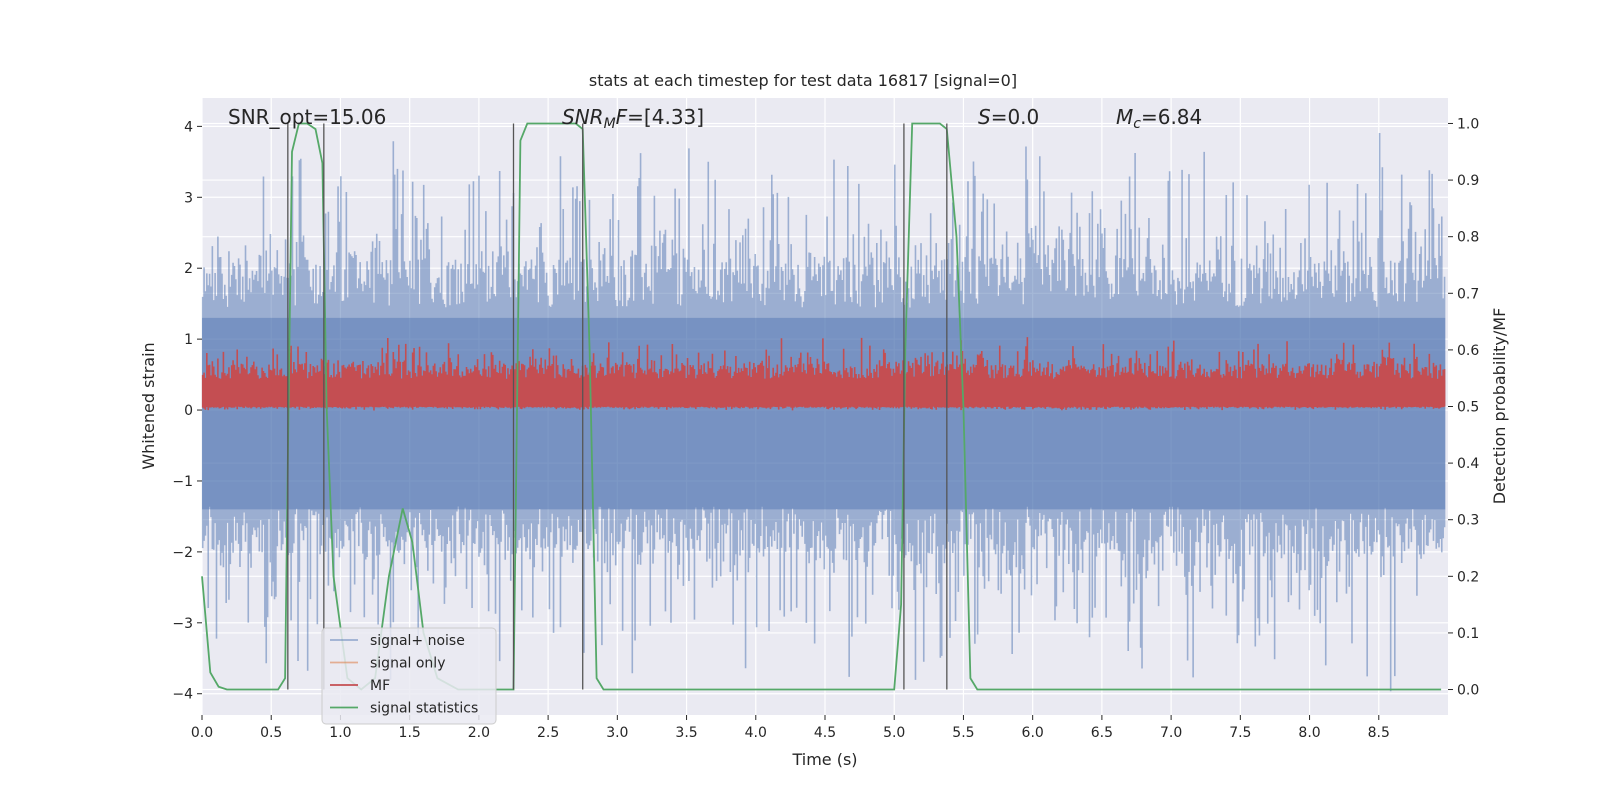  What do you see at coordinates (417, 641) in the screenshot?
I see `legend-label: signal+ noise` at bounding box center [417, 641].